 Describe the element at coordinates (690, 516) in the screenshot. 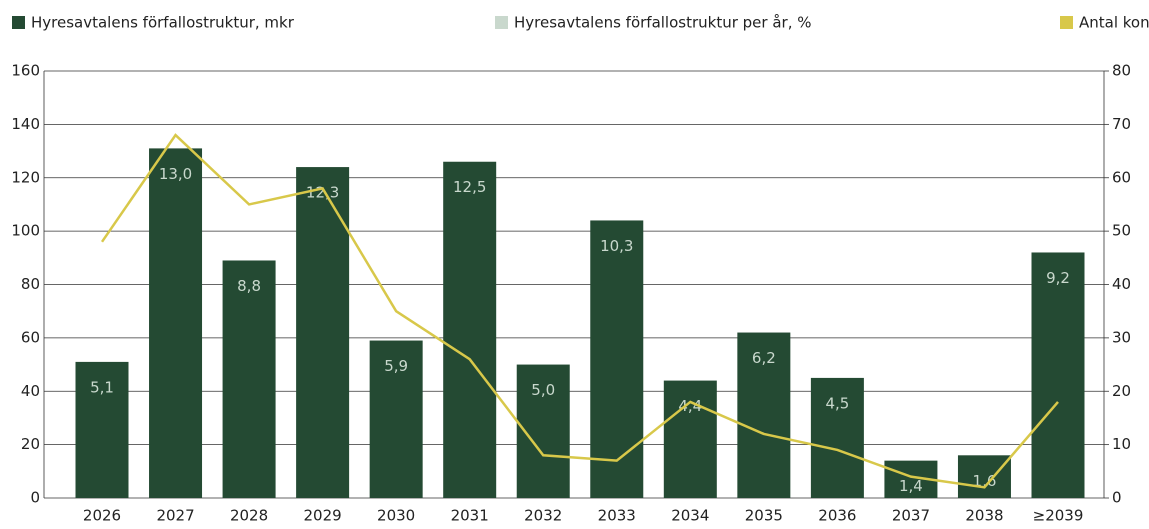

I see `x-tick-label: 2034` at that location.